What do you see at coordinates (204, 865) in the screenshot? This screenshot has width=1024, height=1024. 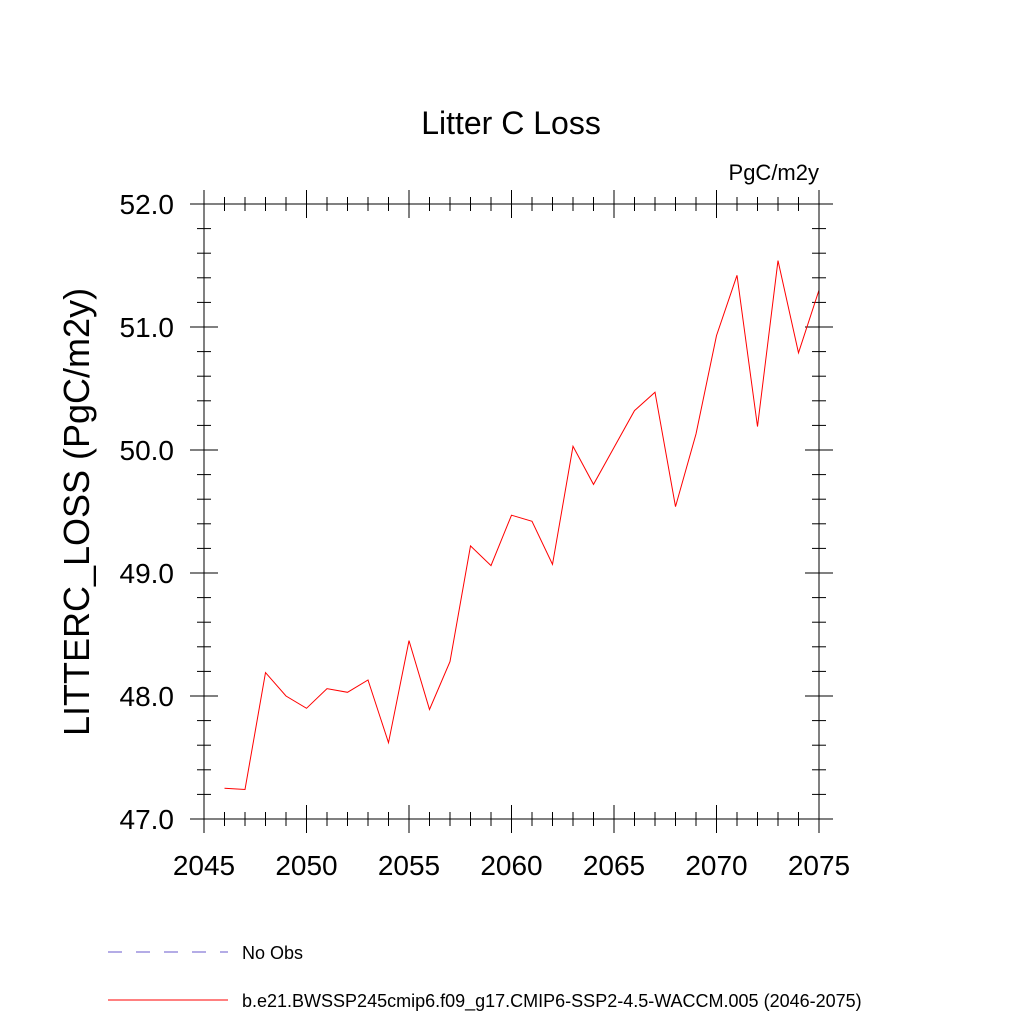 I see `x-tick-label: 2045` at bounding box center [204, 865].